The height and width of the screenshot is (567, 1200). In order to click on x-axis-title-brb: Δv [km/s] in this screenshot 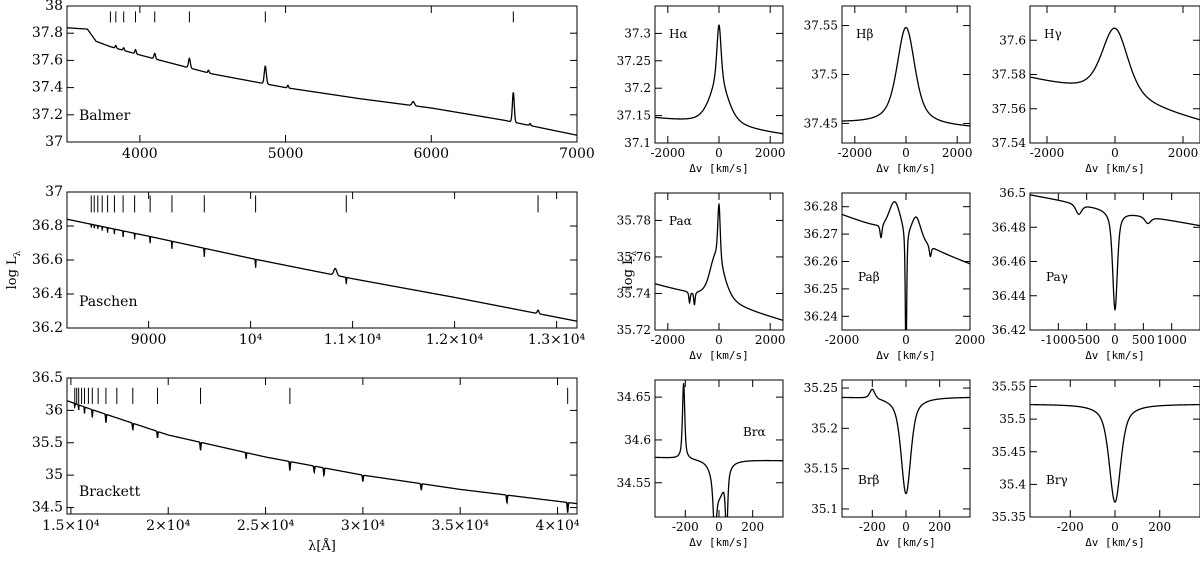, I will do `click(906, 542)`.